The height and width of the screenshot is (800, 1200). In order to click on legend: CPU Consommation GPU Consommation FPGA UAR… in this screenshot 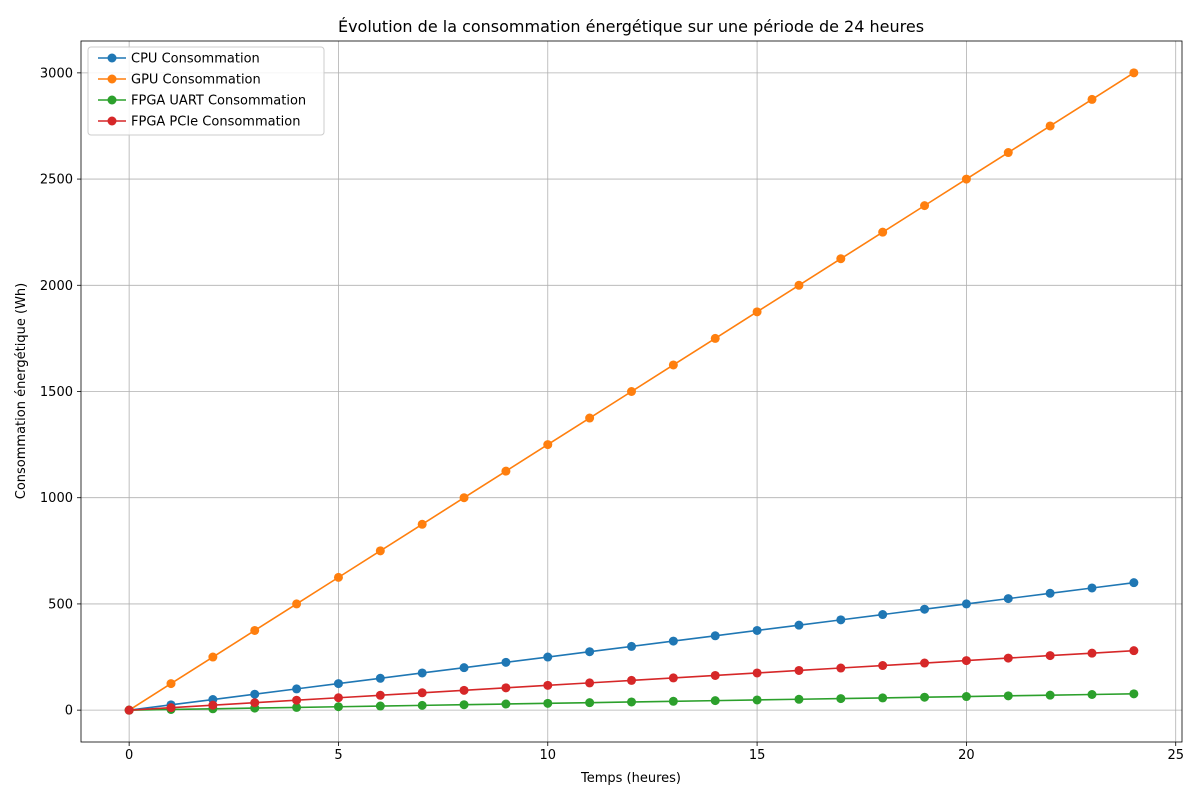, I will do `click(206, 91)`.